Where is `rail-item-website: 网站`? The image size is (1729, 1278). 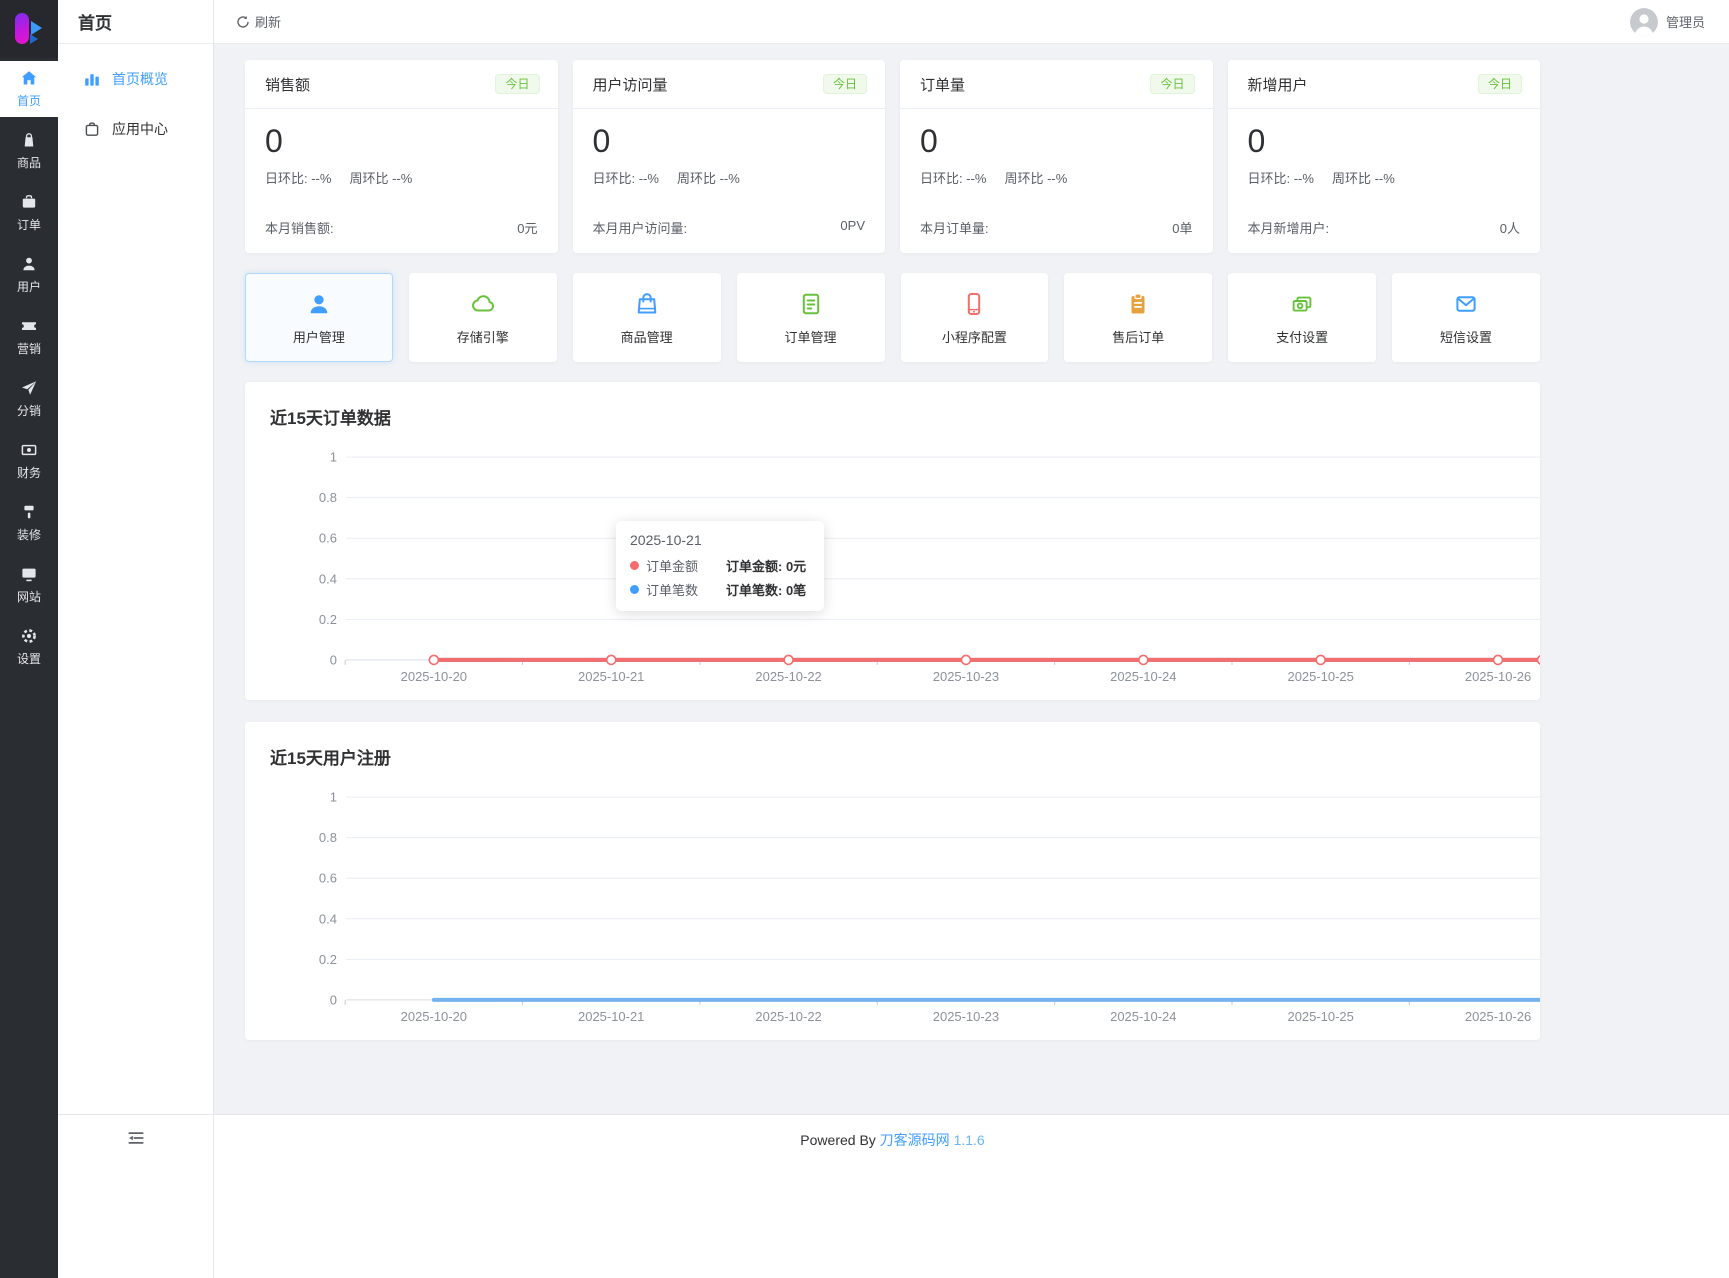
rail-item-website: 网站 is located at coordinates (29, 585).